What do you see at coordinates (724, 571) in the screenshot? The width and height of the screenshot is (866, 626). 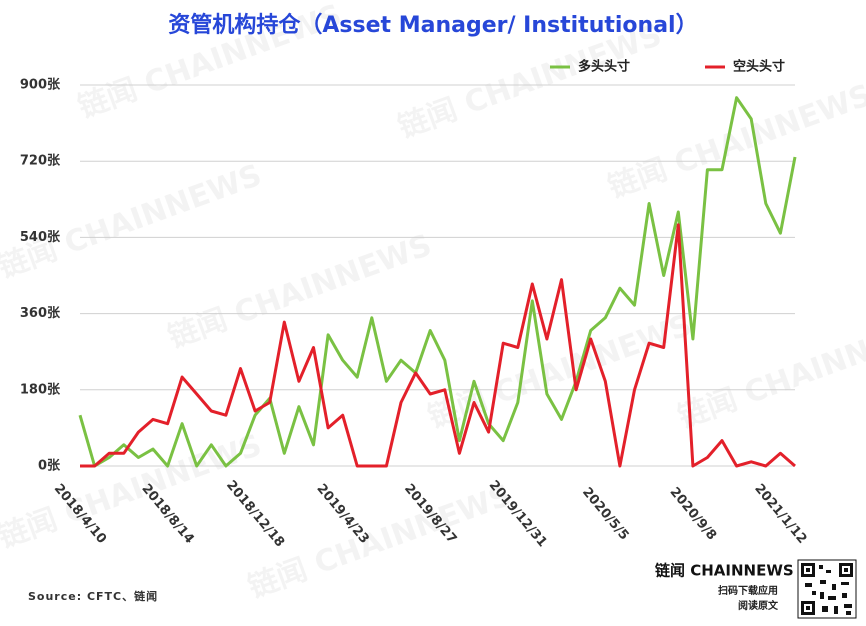 I see `logo: 链闻 CHAINNEWS` at bounding box center [724, 571].